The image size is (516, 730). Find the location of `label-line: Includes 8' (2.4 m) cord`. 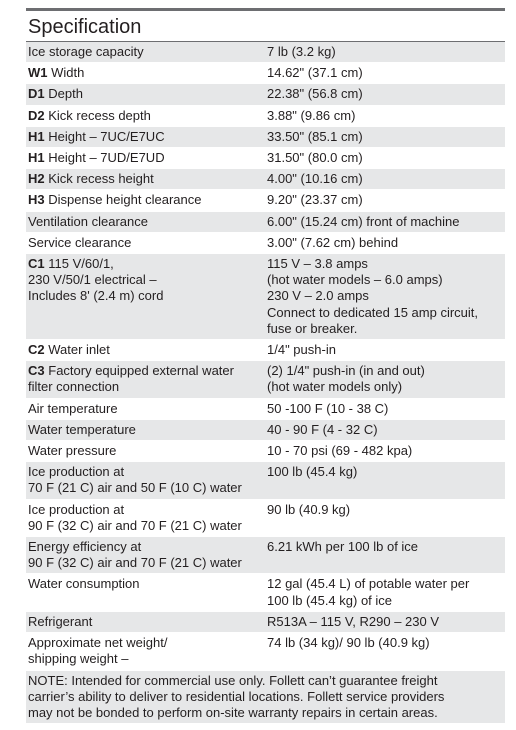

label-line: Includes 8' (2.4 m) cord is located at coordinates (96, 296).